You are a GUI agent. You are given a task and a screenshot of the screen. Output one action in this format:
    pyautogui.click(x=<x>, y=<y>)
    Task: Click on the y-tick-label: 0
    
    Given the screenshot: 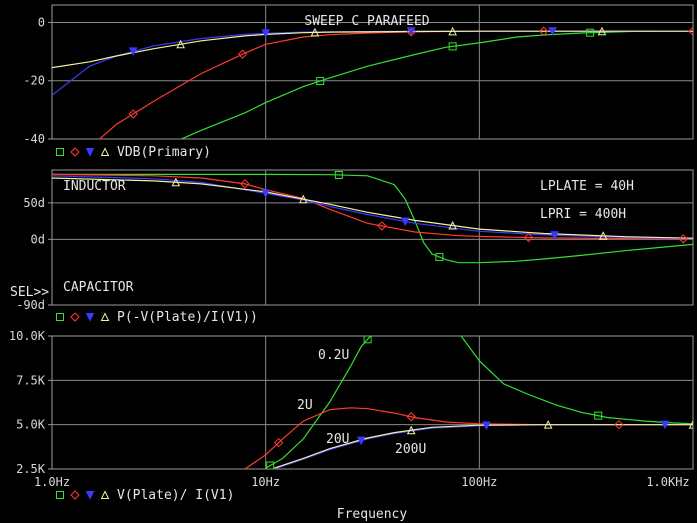 What is the action you would take?
    pyautogui.click(x=41, y=22)
    